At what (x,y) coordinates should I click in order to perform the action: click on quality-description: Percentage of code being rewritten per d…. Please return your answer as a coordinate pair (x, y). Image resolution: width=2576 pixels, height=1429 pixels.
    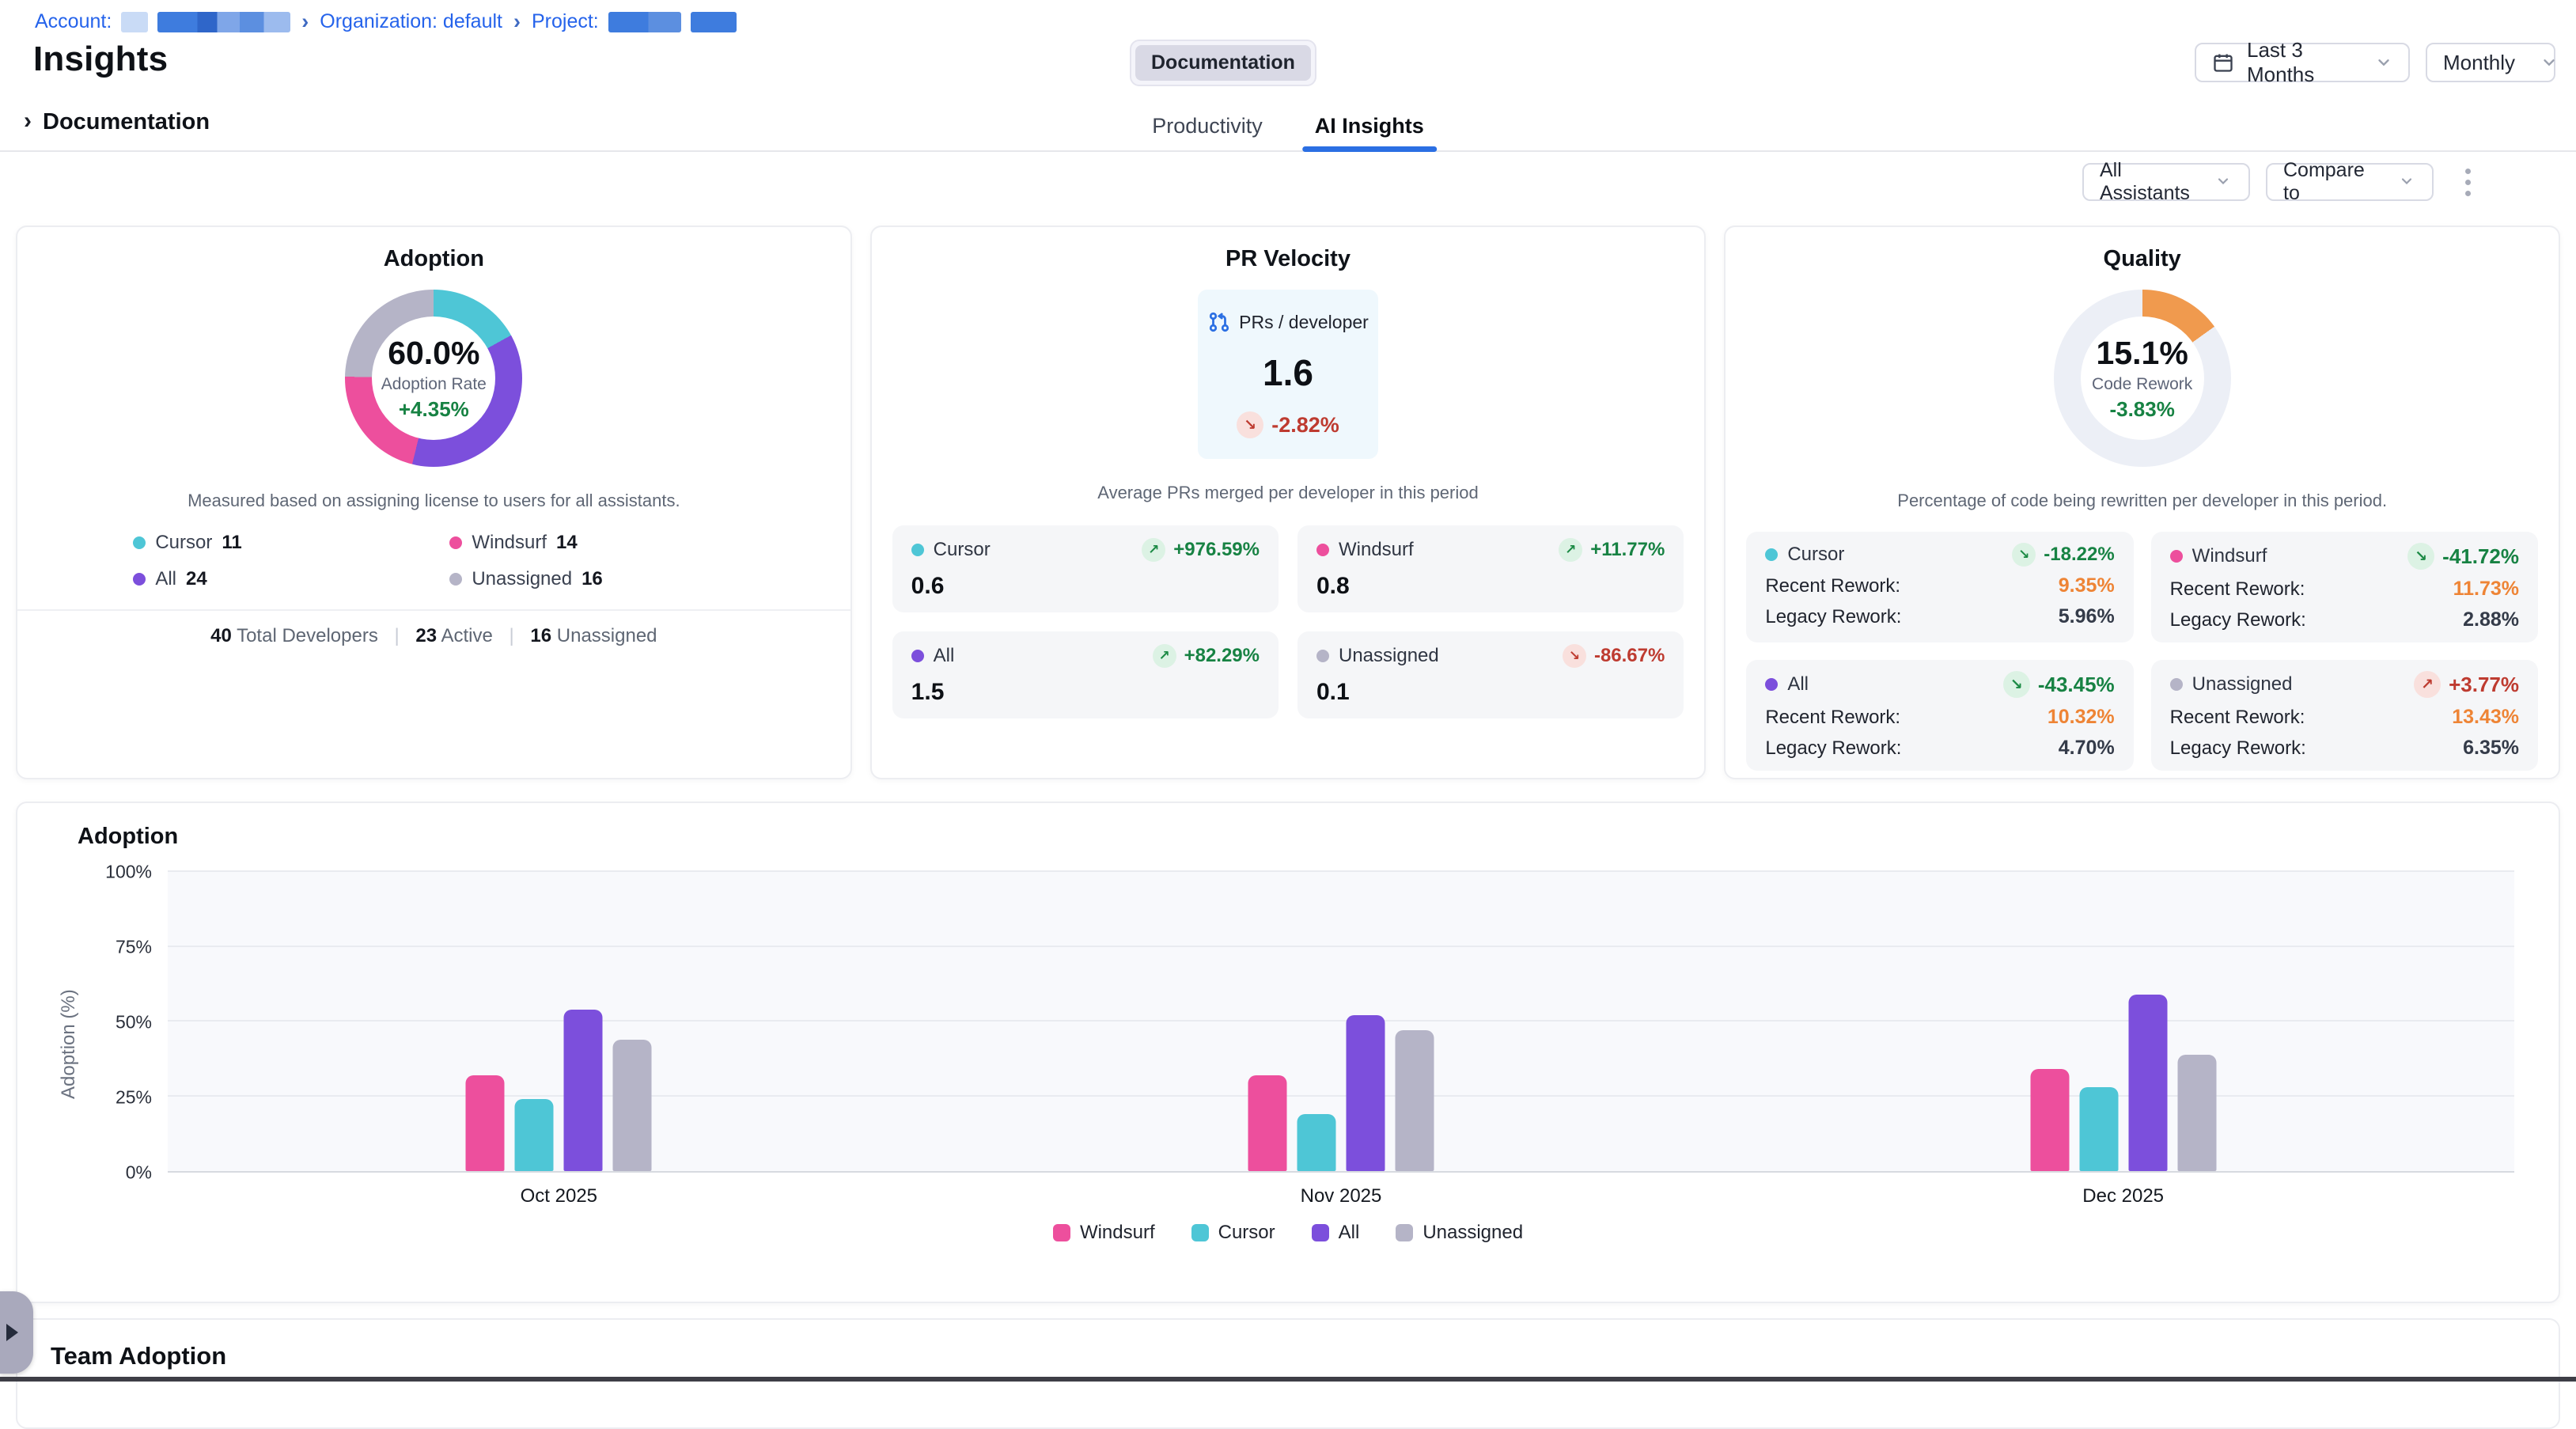
    Looking at the image, I should click on (2142, 501).